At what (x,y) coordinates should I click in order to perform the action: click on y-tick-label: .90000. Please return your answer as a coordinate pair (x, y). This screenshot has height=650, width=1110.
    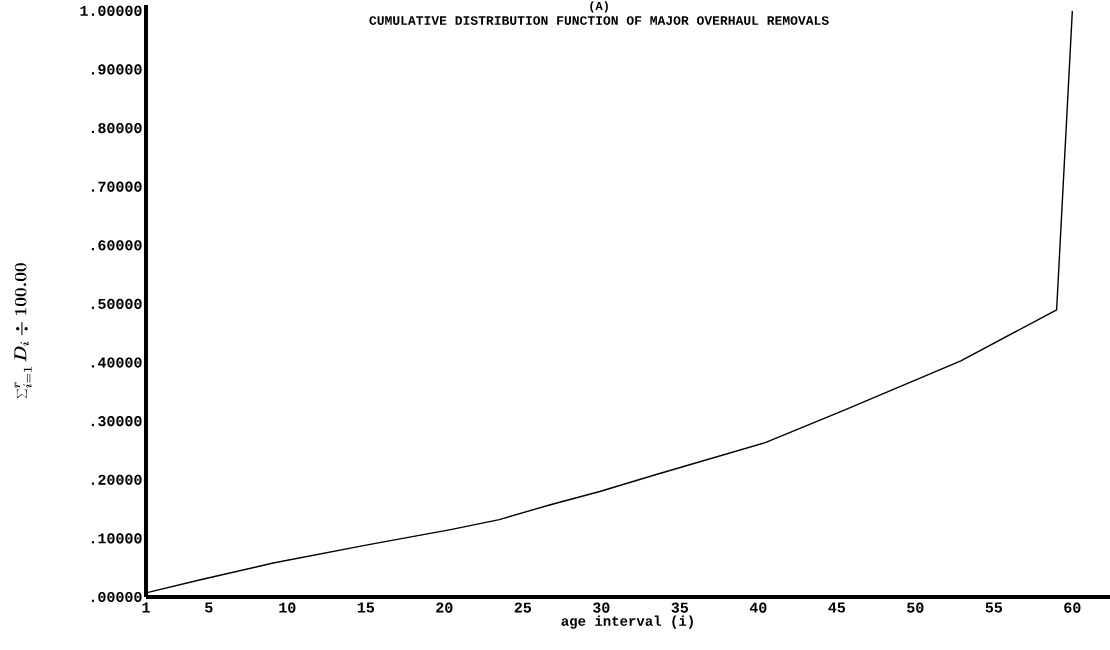
    Looking at the image, I should click on (116, 69).